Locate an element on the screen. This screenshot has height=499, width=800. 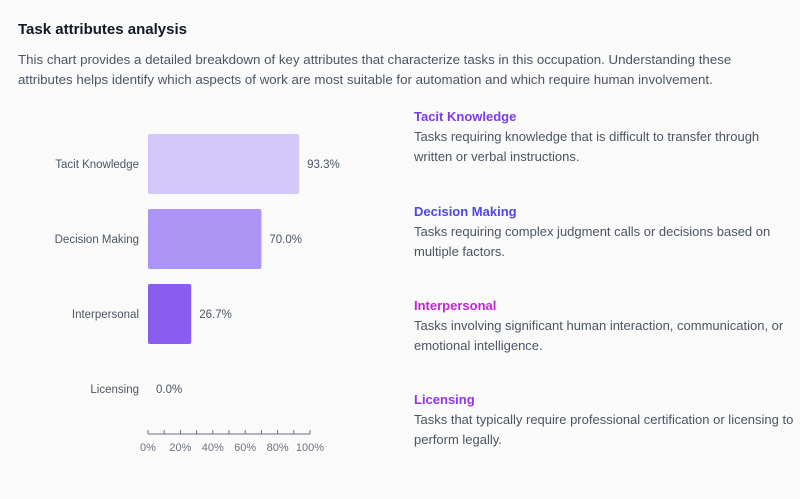
category-label: Tacit Knowledge is located at coordinates (97, 165).